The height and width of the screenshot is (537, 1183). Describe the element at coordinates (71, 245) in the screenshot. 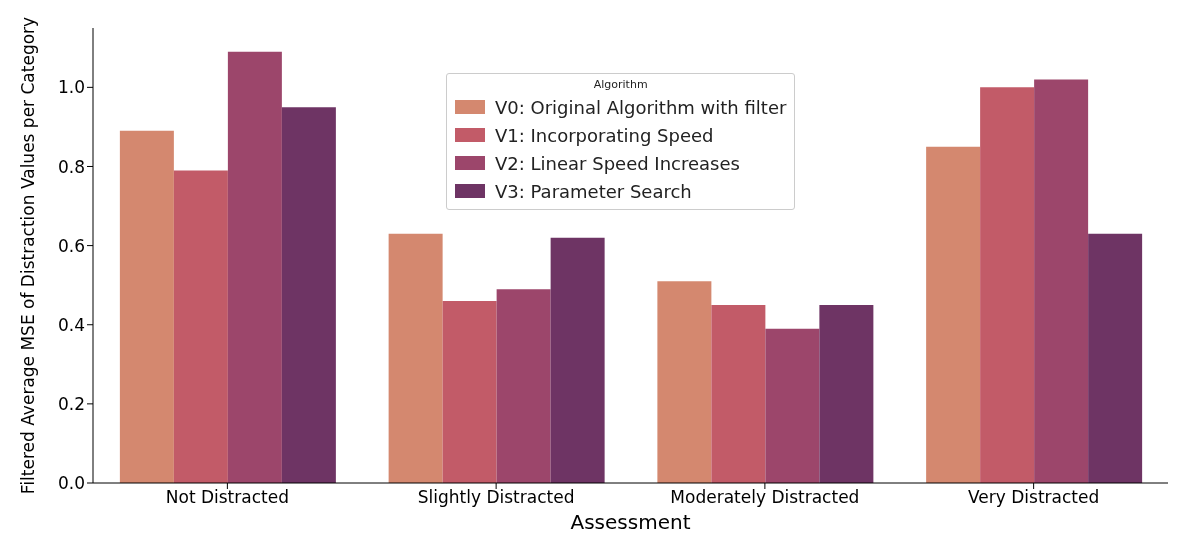

I see `y-tick-label: 0.6` at that location.